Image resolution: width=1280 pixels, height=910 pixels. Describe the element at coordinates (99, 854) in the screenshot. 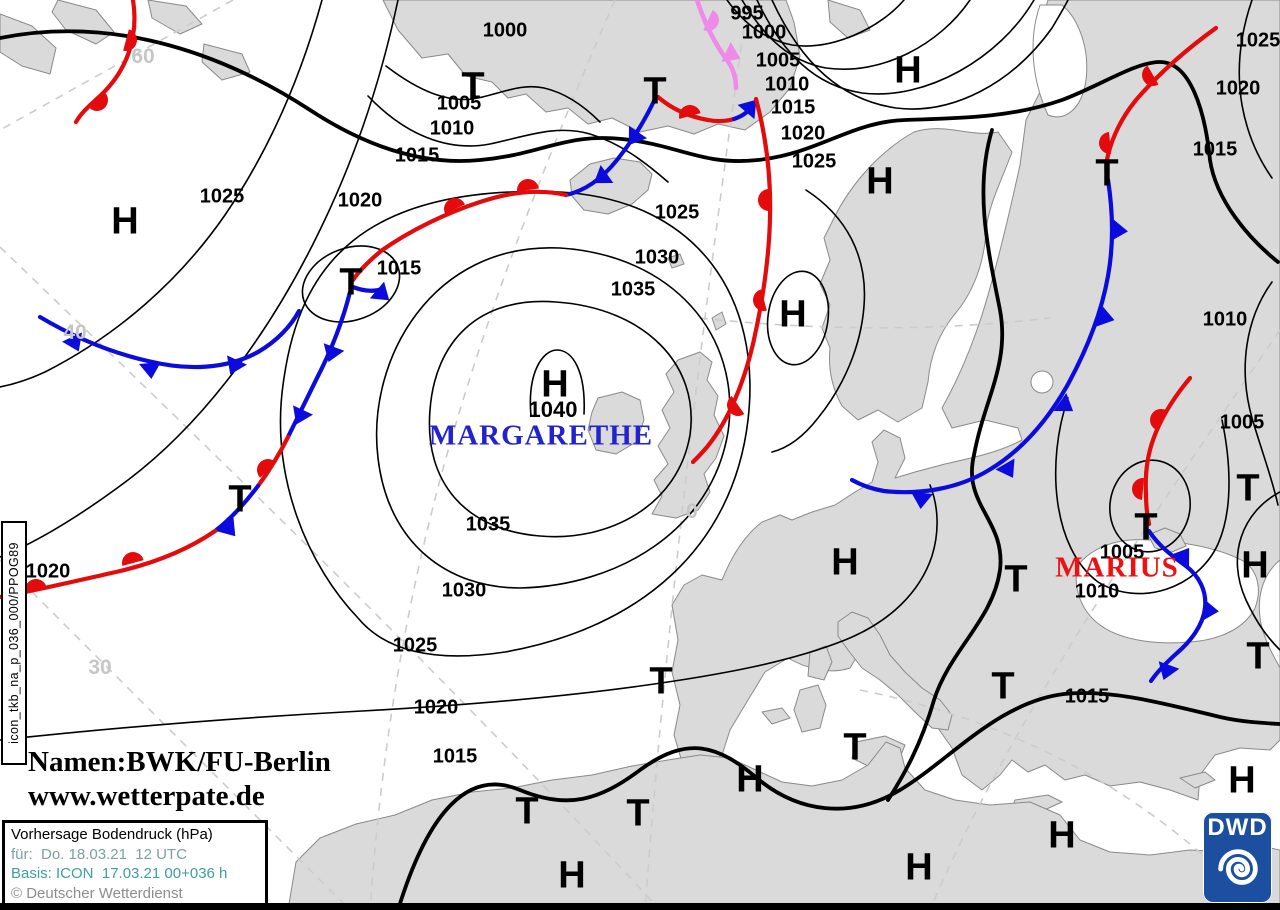

I see `info-valid-time: für: Do. 18.03.21 12 UTC` at that location.